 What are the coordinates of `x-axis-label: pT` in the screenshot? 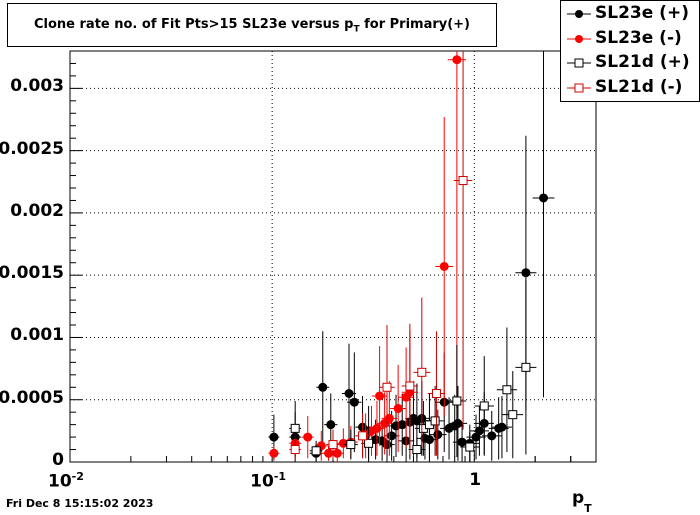 It's located at (582, 501).